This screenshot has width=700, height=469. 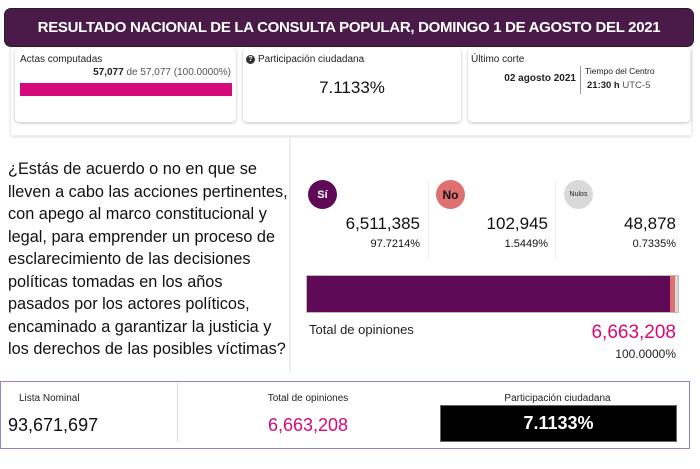 What do you see at coordinates (526, 244) in the screenshot?
I see `no-percent: 1.5449%` at bounding box center [526, 244].